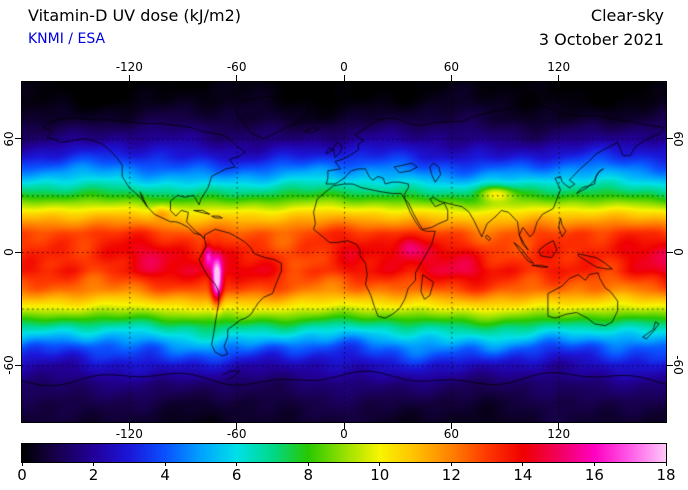 The image size is (688, 490). What do you see at coordinates (523, 475) in the screenshot?
I see `colorbar-tick-label: 14` at bounding box center [523, 475].